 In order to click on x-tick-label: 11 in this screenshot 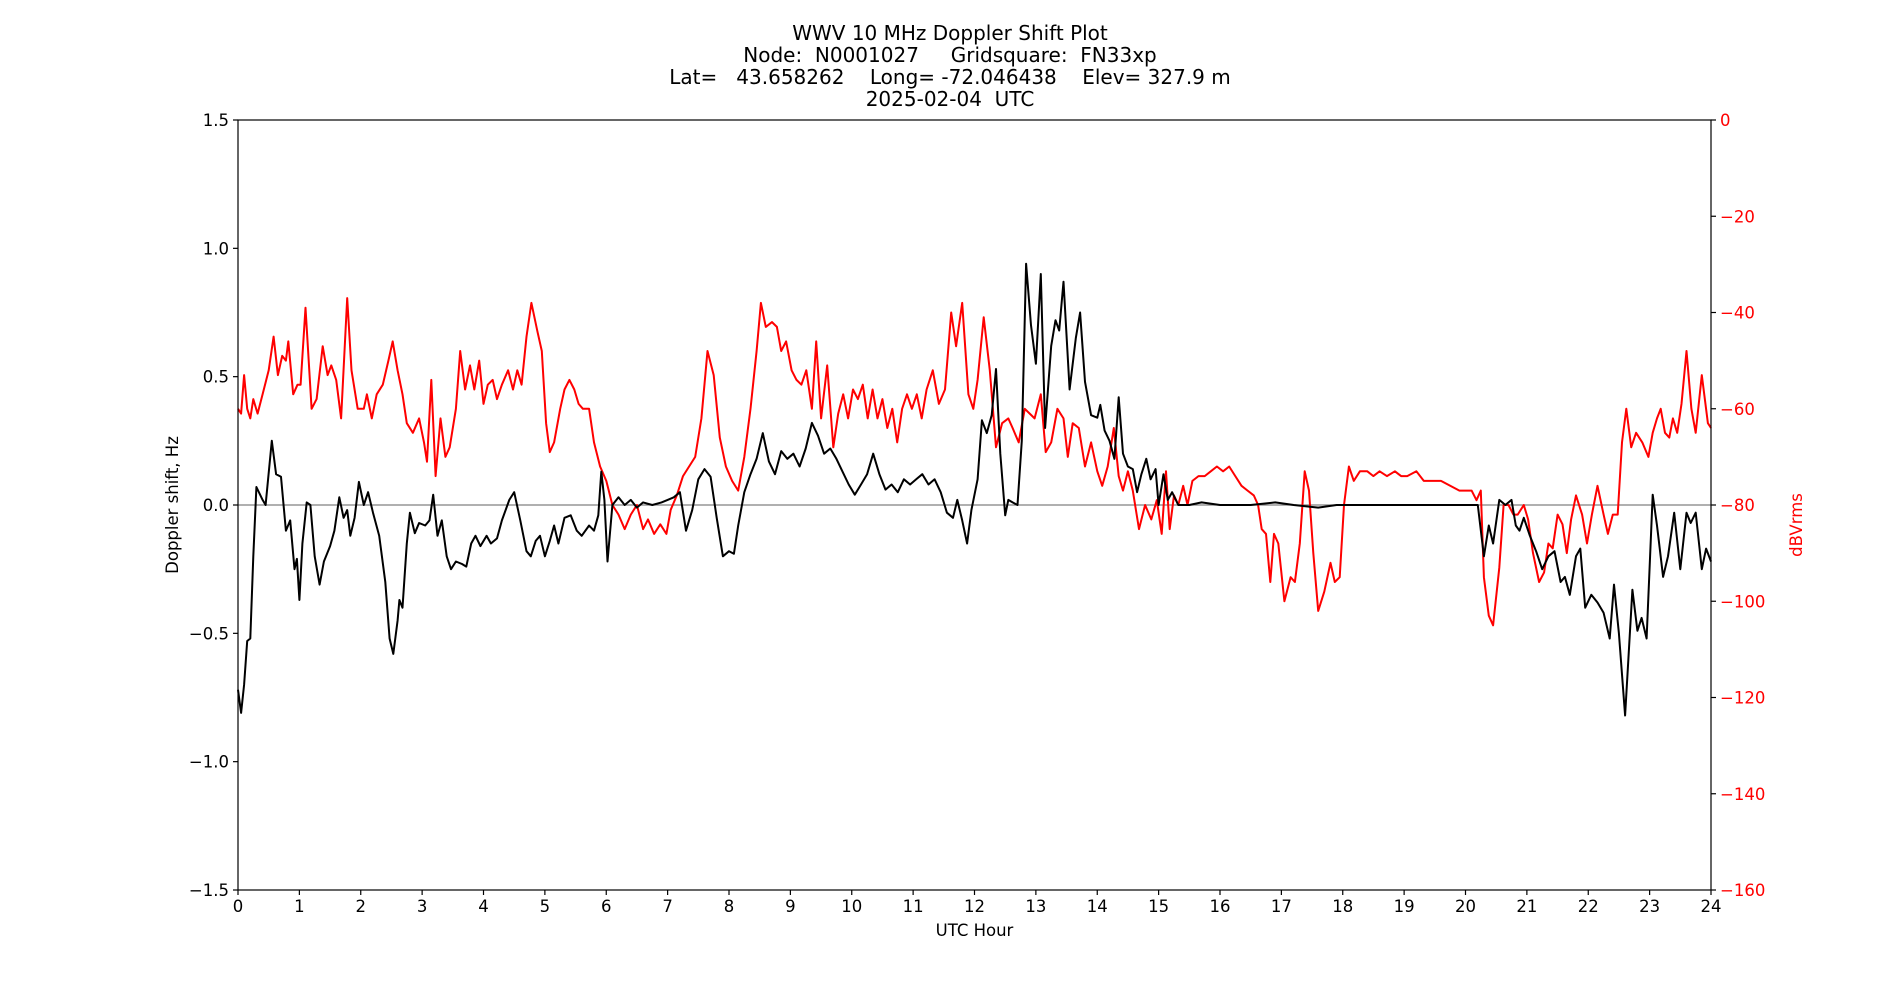, I will do `click(913, 906)`.